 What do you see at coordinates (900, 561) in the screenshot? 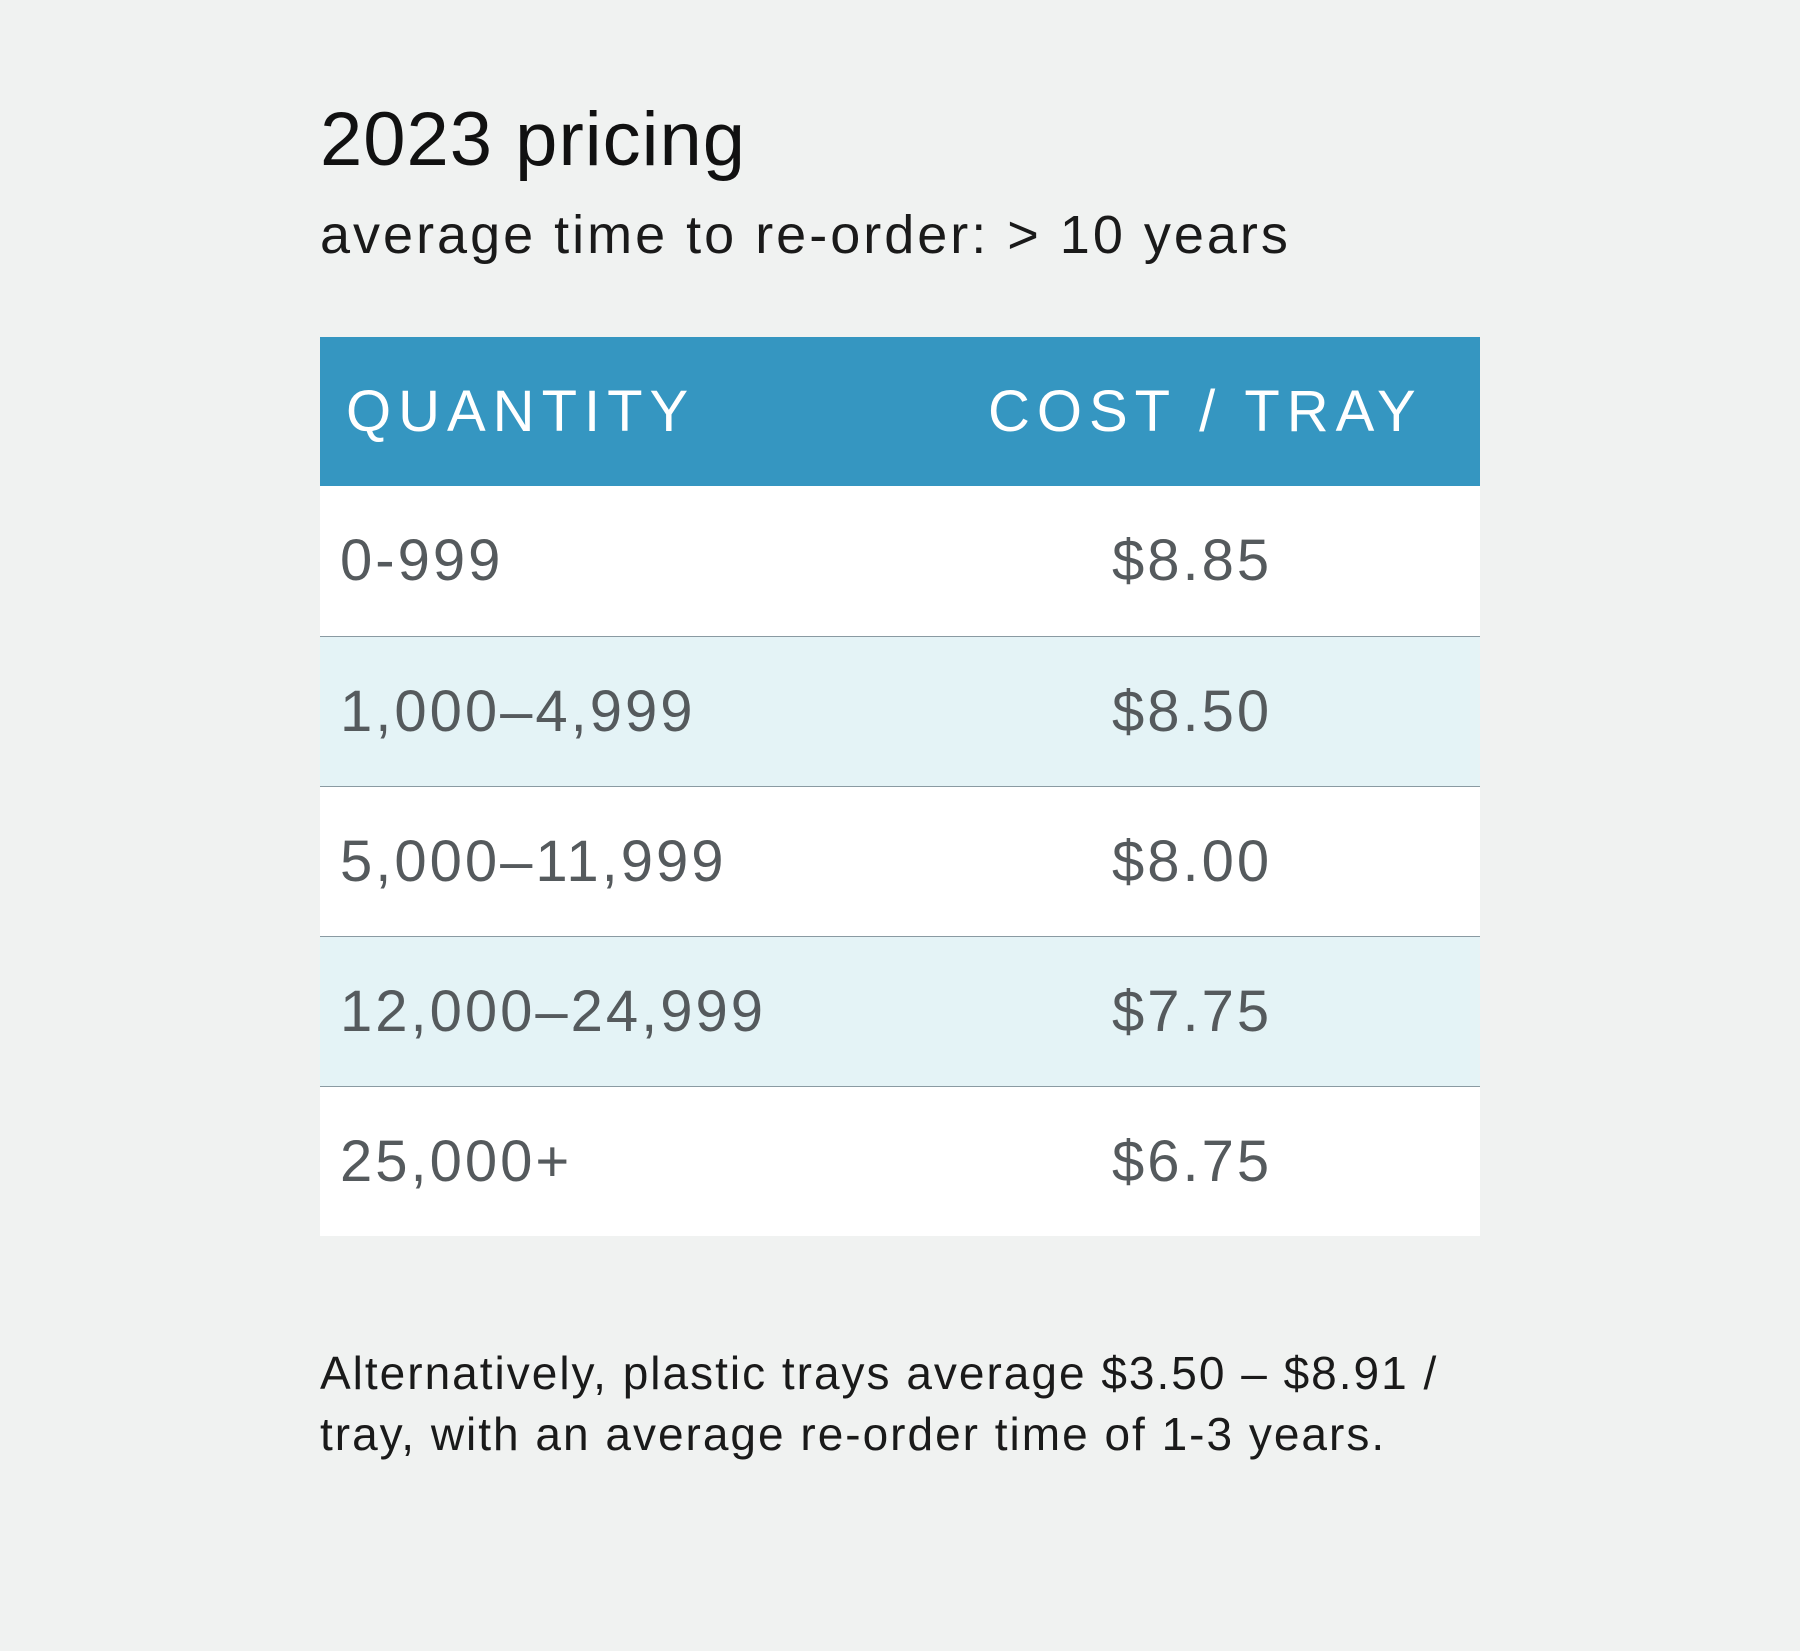
I see `table-row: 0-999 $8.85` at bounding box center [900, 561].